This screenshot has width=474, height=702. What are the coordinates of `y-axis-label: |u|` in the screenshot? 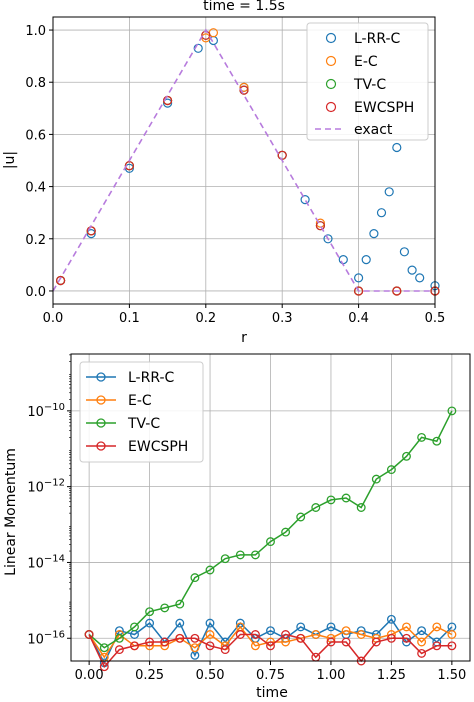 It's located at (10, 160).